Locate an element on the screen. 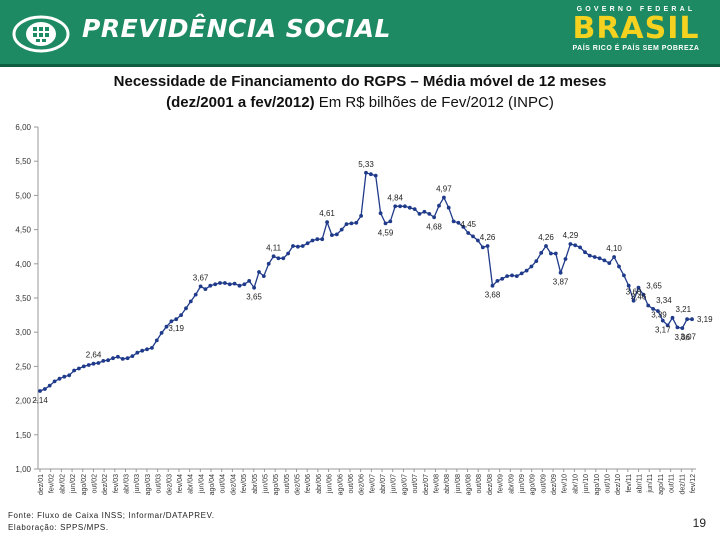 This screenshot has width=720, height=540. y-tick-label: 5,00 is located at coordinates (23, 195).